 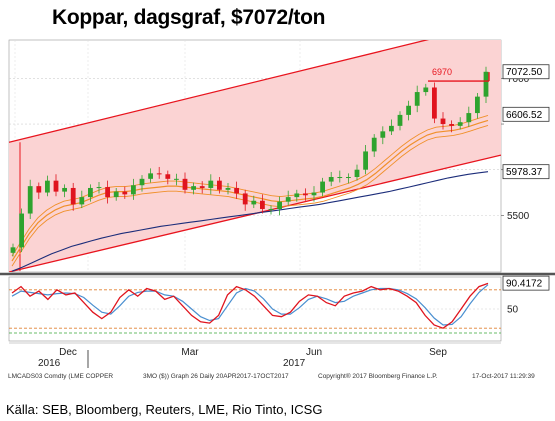 I want to click on x-year-label: 2016, so click(x=49, y=363).